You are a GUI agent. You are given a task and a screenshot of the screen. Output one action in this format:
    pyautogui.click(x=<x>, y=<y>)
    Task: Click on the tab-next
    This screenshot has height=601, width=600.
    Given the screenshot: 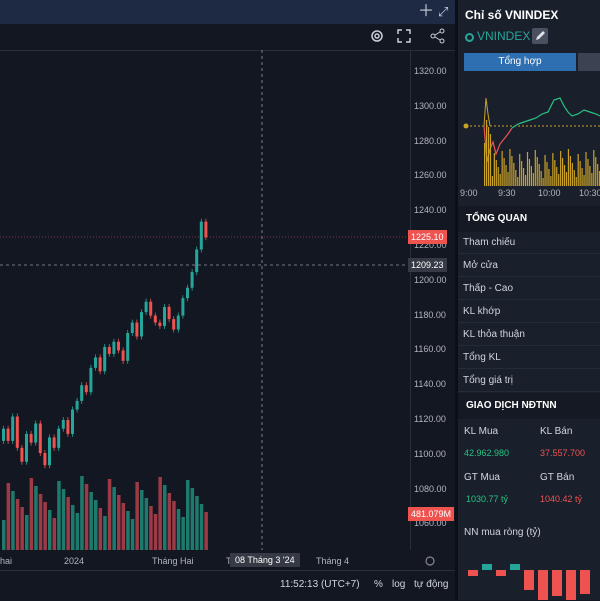 What is the action you would take?
    pyautogui.click(x=589, y=62)
    